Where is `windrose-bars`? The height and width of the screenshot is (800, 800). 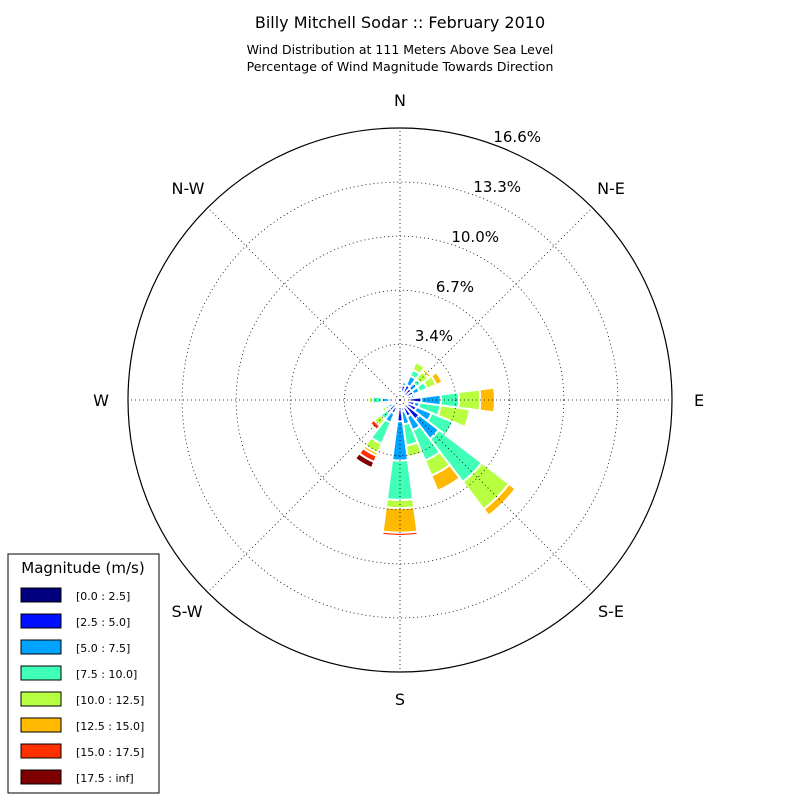 windrose-bars is located at coordinates (436, 449).